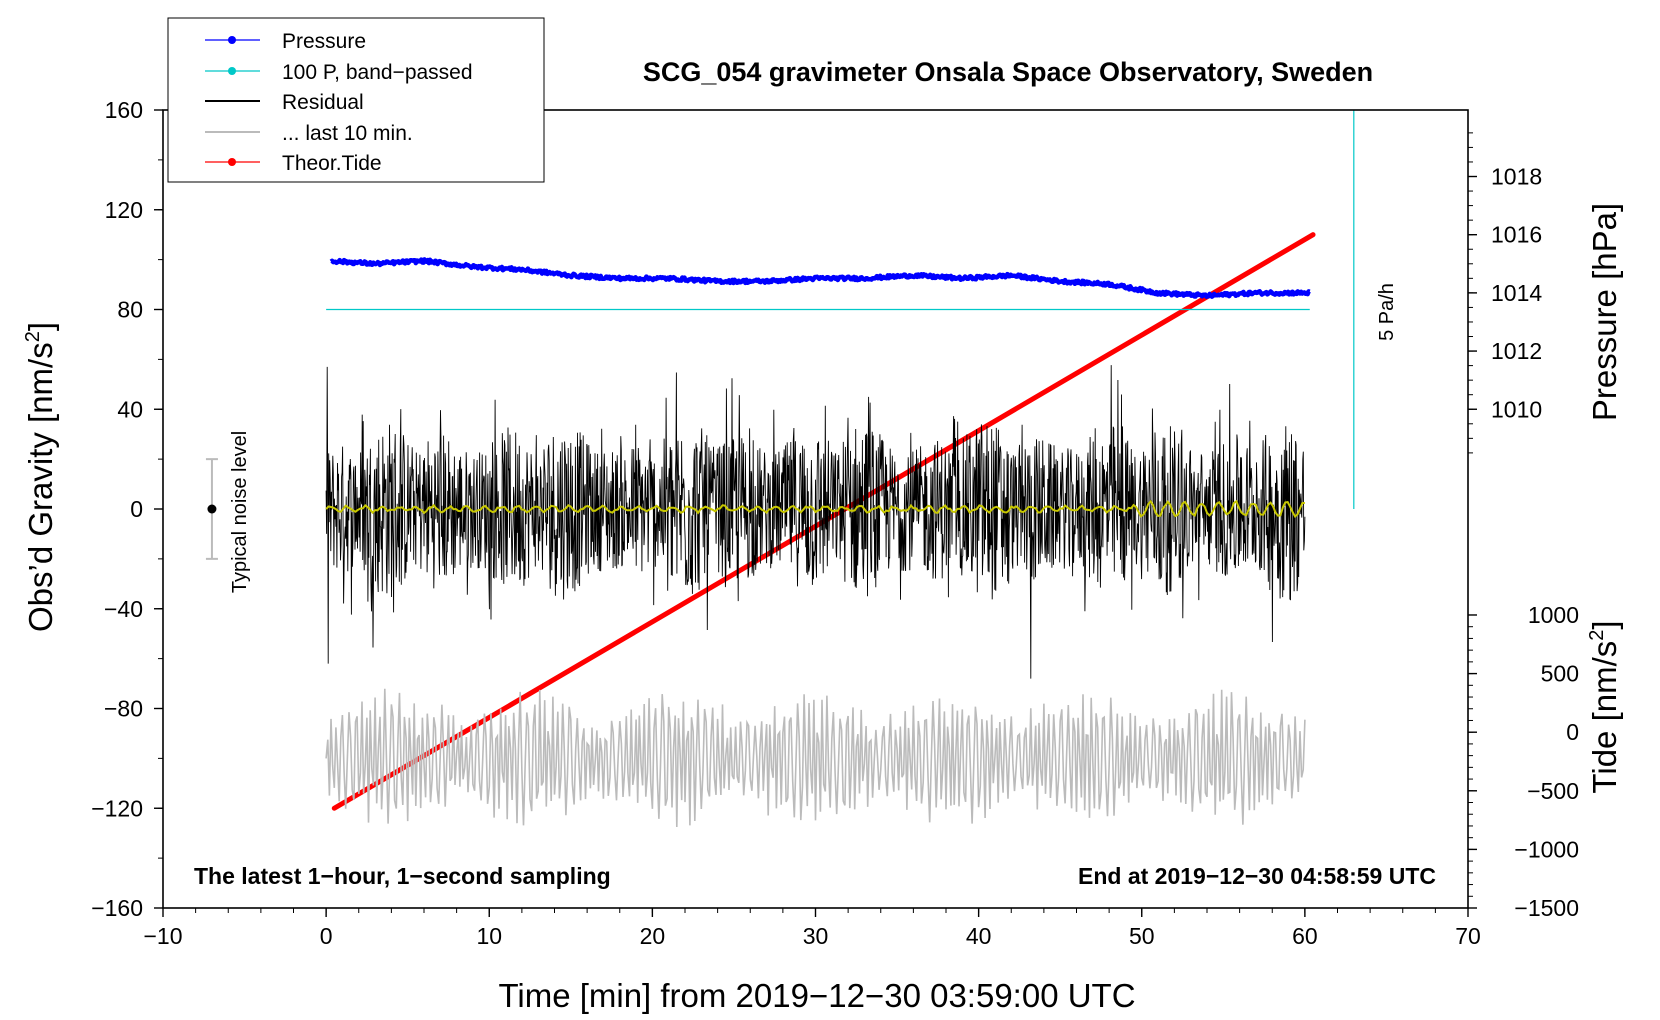 Image resolution: width=1660 pixels, height=1020 pixels. I want to click on last-10-min-line, so click(815, 758).